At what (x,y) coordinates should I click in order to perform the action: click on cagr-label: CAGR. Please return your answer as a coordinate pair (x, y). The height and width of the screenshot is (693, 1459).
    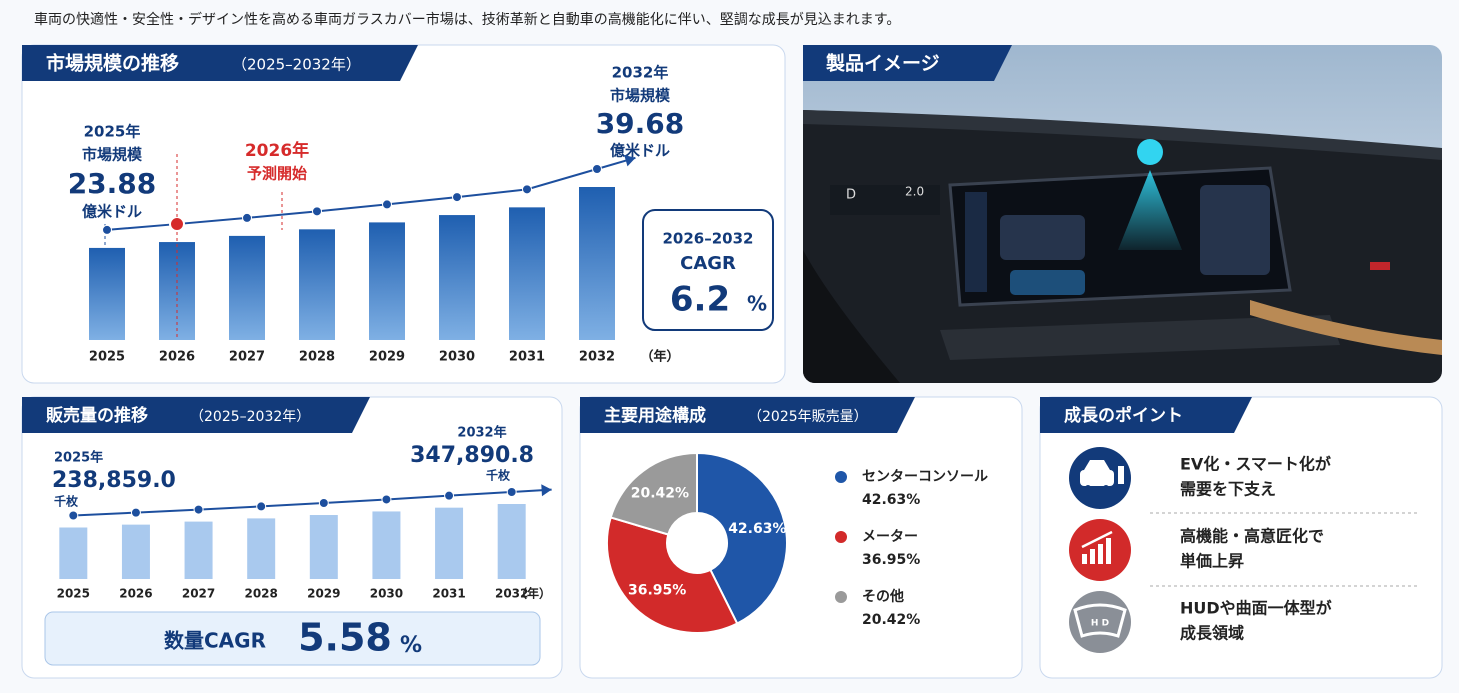
    Looking at the image, I should click on (708, 263).